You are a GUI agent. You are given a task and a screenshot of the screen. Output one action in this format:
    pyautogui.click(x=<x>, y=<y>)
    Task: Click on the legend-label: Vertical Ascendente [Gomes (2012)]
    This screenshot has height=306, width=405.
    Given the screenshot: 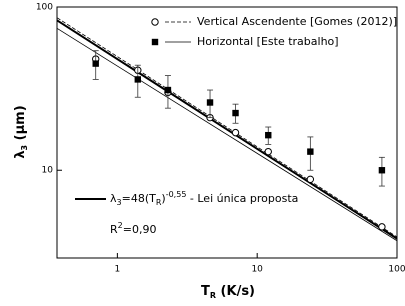 What is the action you would take?
    pyautogui.click(x=297, y=21)
    